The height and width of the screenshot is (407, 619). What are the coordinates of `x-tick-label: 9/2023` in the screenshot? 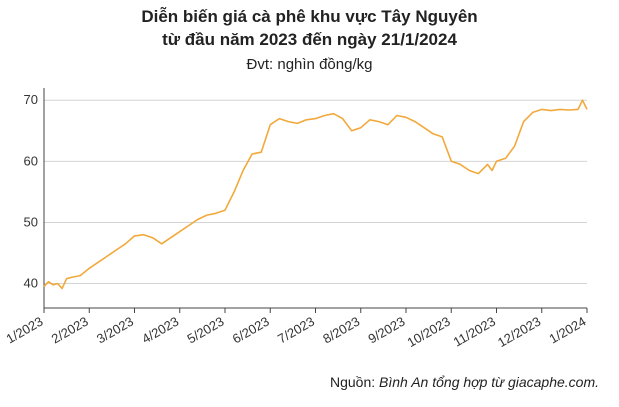 It's located at (387, 330).